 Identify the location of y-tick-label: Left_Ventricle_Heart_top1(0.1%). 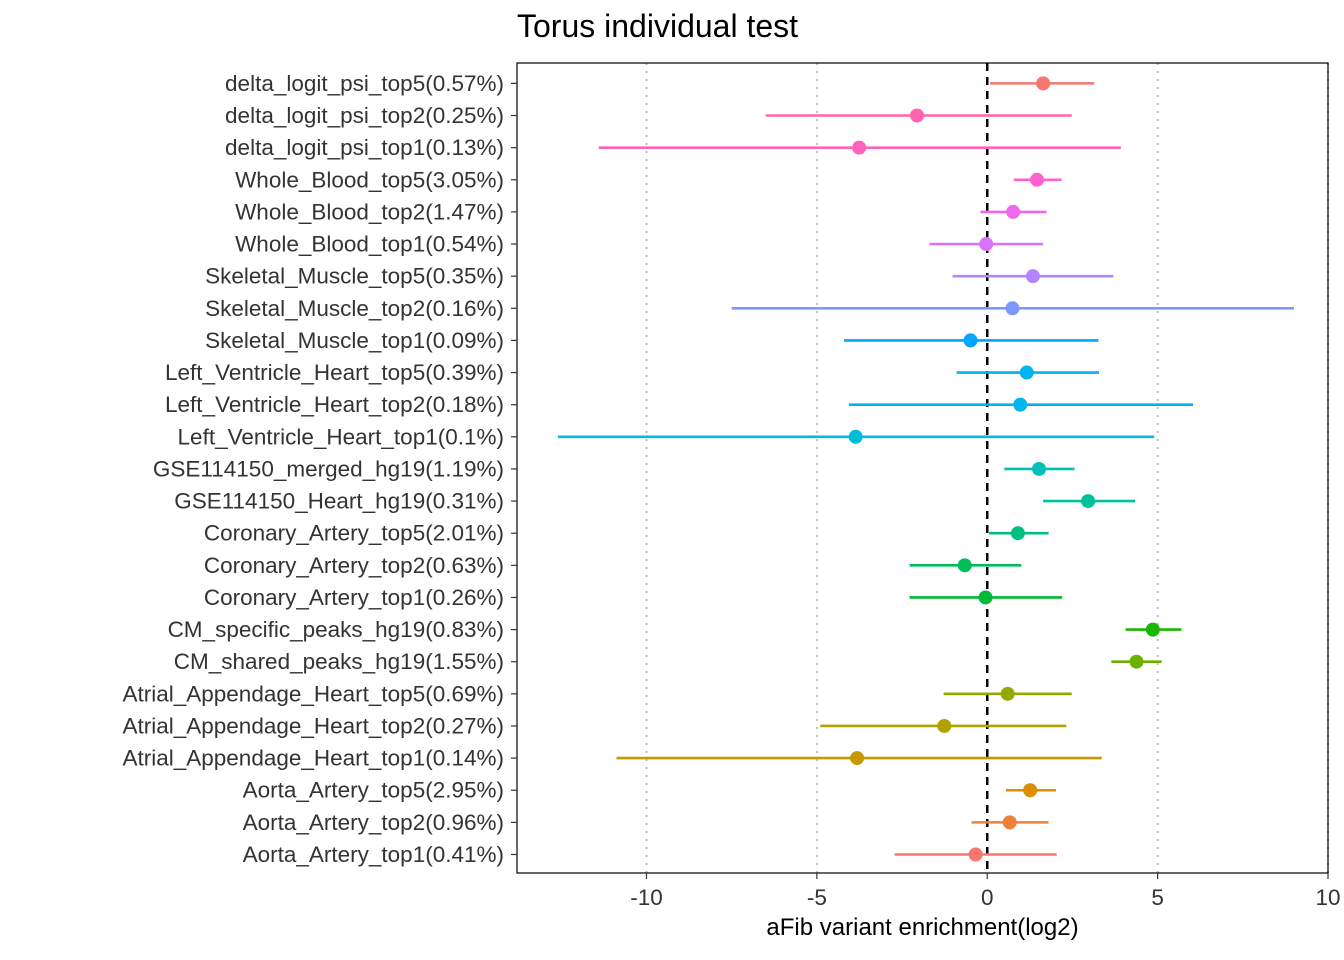
(341, 436).